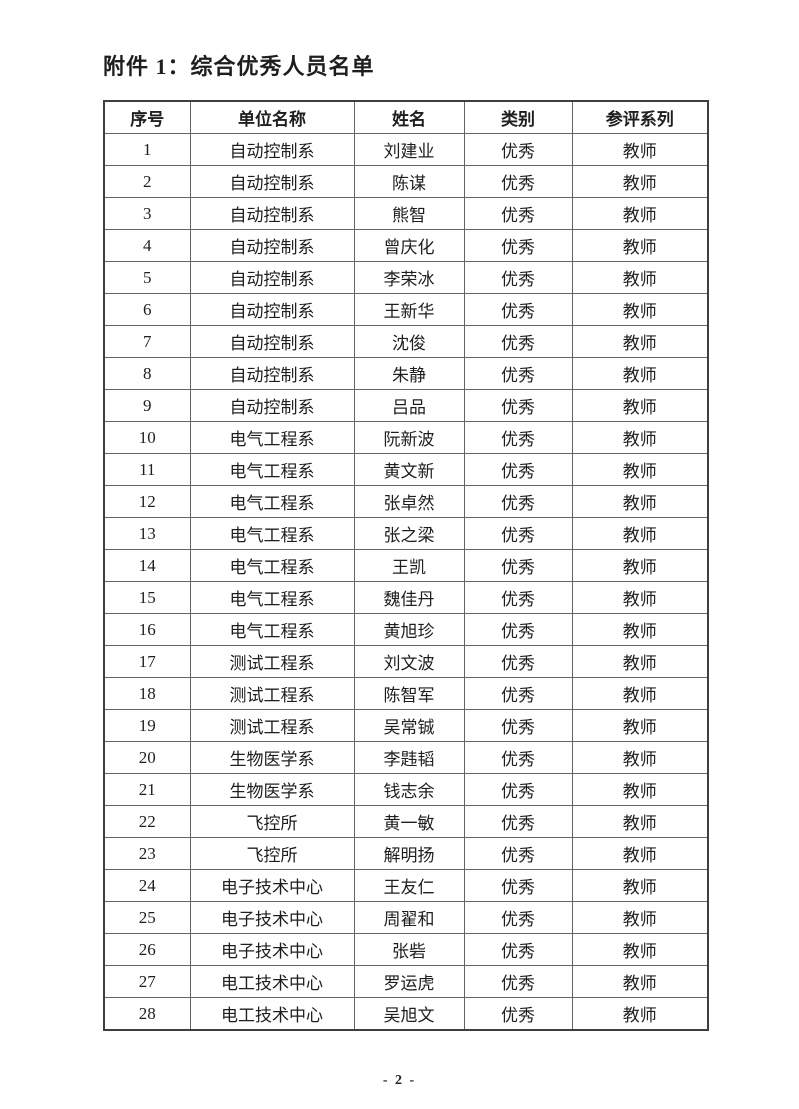 Image resolution: width=799 pixels, height=1109 pixels. I want to click on table-row: 24 电子技术中心 王友仁 优秀 教师, so click(406, 885).